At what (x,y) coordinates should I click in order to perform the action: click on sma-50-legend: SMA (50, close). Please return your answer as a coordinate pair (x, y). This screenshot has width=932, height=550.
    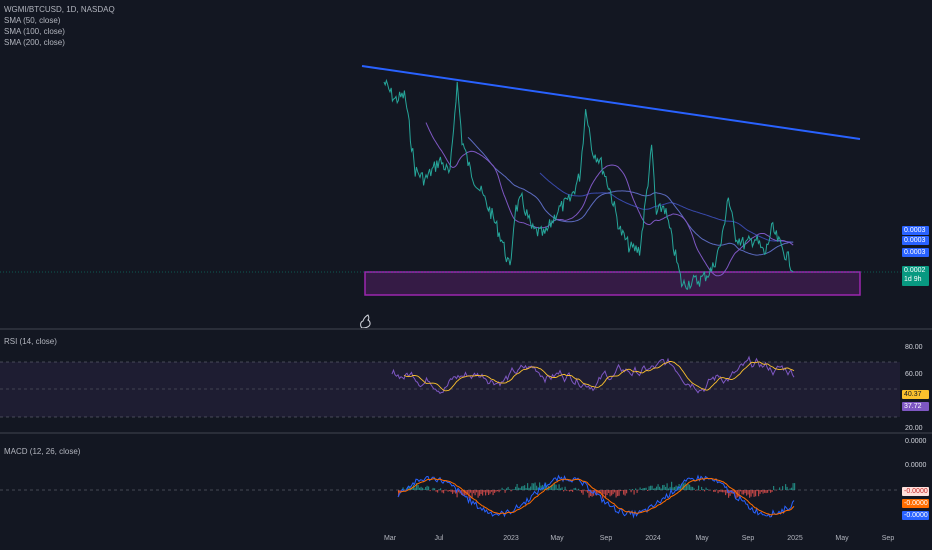
    Looking at the image, I should click on (32, 20).